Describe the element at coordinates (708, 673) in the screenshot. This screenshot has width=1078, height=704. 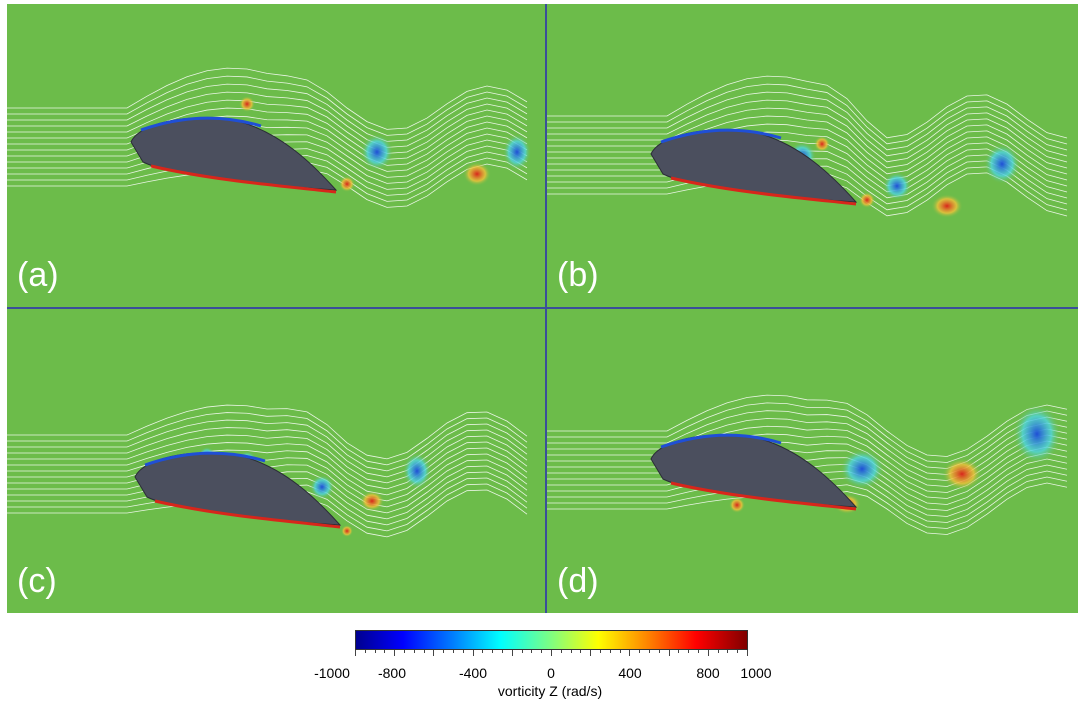
I see `tick-label-800: 800` at that location.